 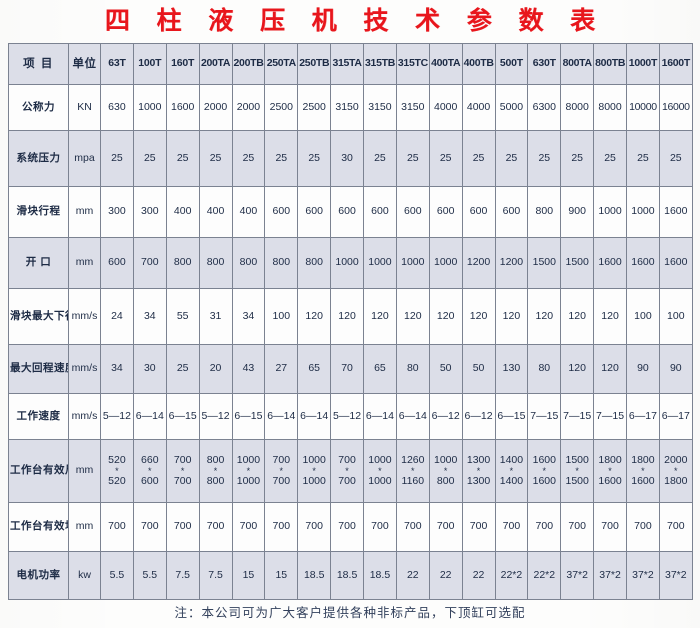 What do you see at coordinates (544, 471) in the screenshot?
I see `cell-worktable-size: 1600 * 1600` at bounding box center [544, 471].